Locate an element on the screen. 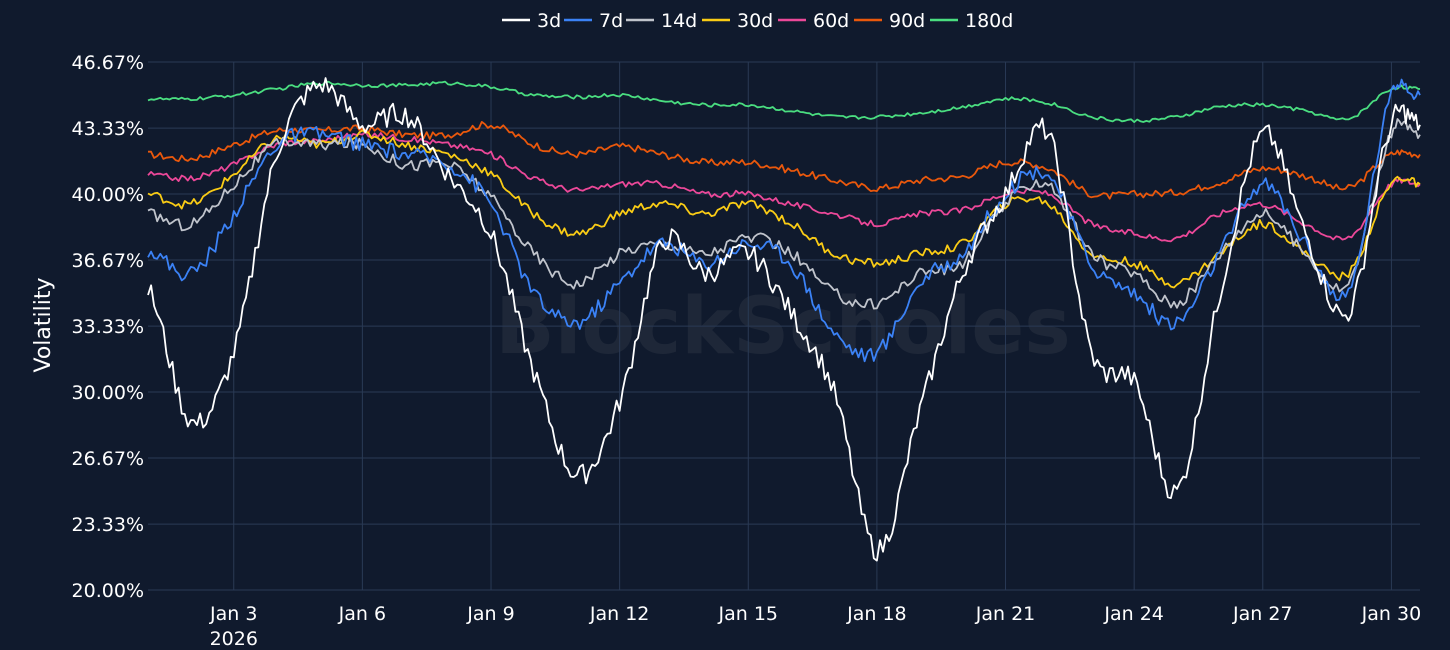 The width and height of the screenshot is (1450, 650). legend-label: 180d is located at coordinates (989, 21).